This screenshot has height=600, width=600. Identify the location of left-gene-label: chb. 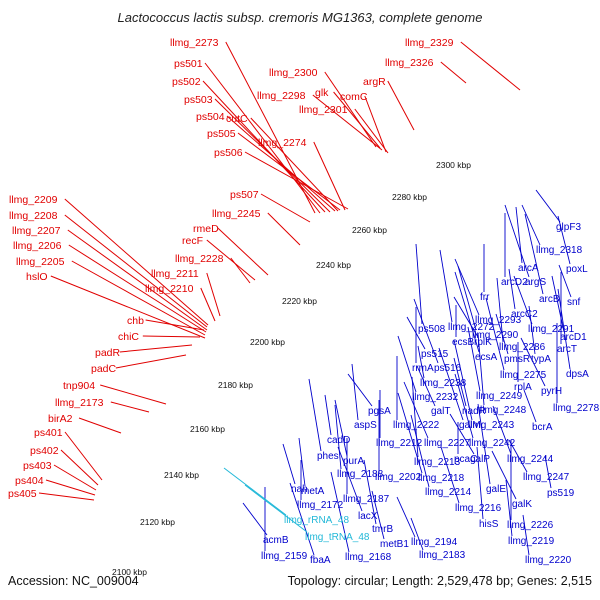
(135, 321).